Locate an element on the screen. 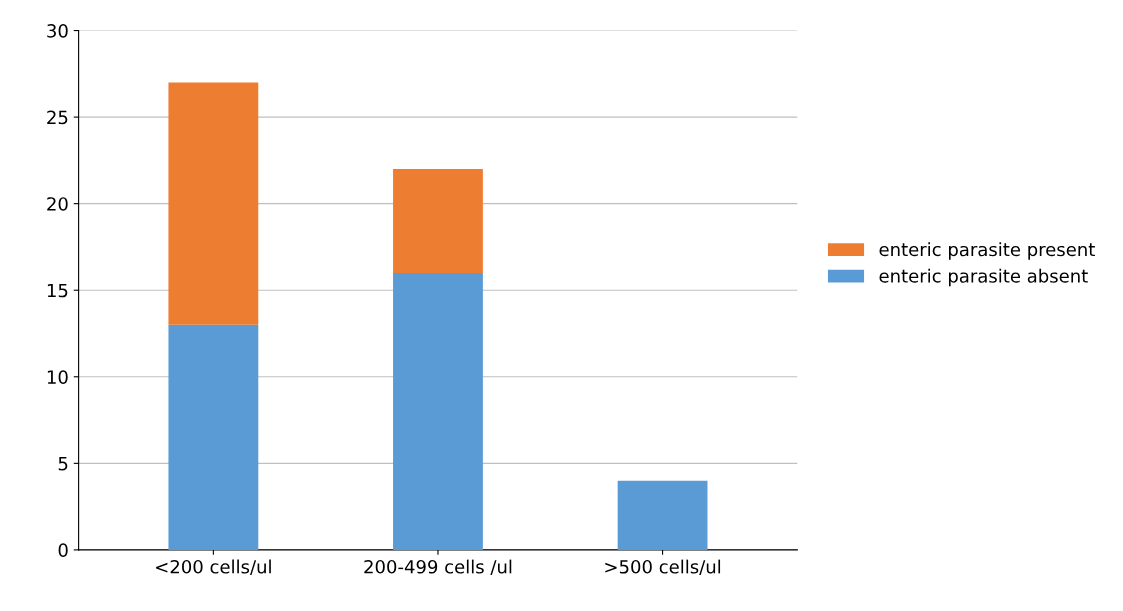 Image resolution: width=1123 pixels, height=611 pixels. legend-label: enteric parasite absent is located at coordinates (983, 277).